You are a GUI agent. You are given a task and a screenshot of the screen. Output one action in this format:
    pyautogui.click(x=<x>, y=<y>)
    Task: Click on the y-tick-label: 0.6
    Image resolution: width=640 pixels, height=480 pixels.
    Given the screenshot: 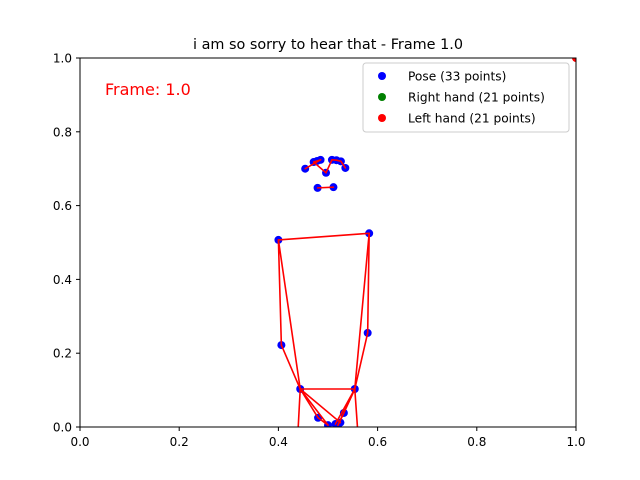 What is the action you would take?
    pyautogui.click(x=62, y=206)
    